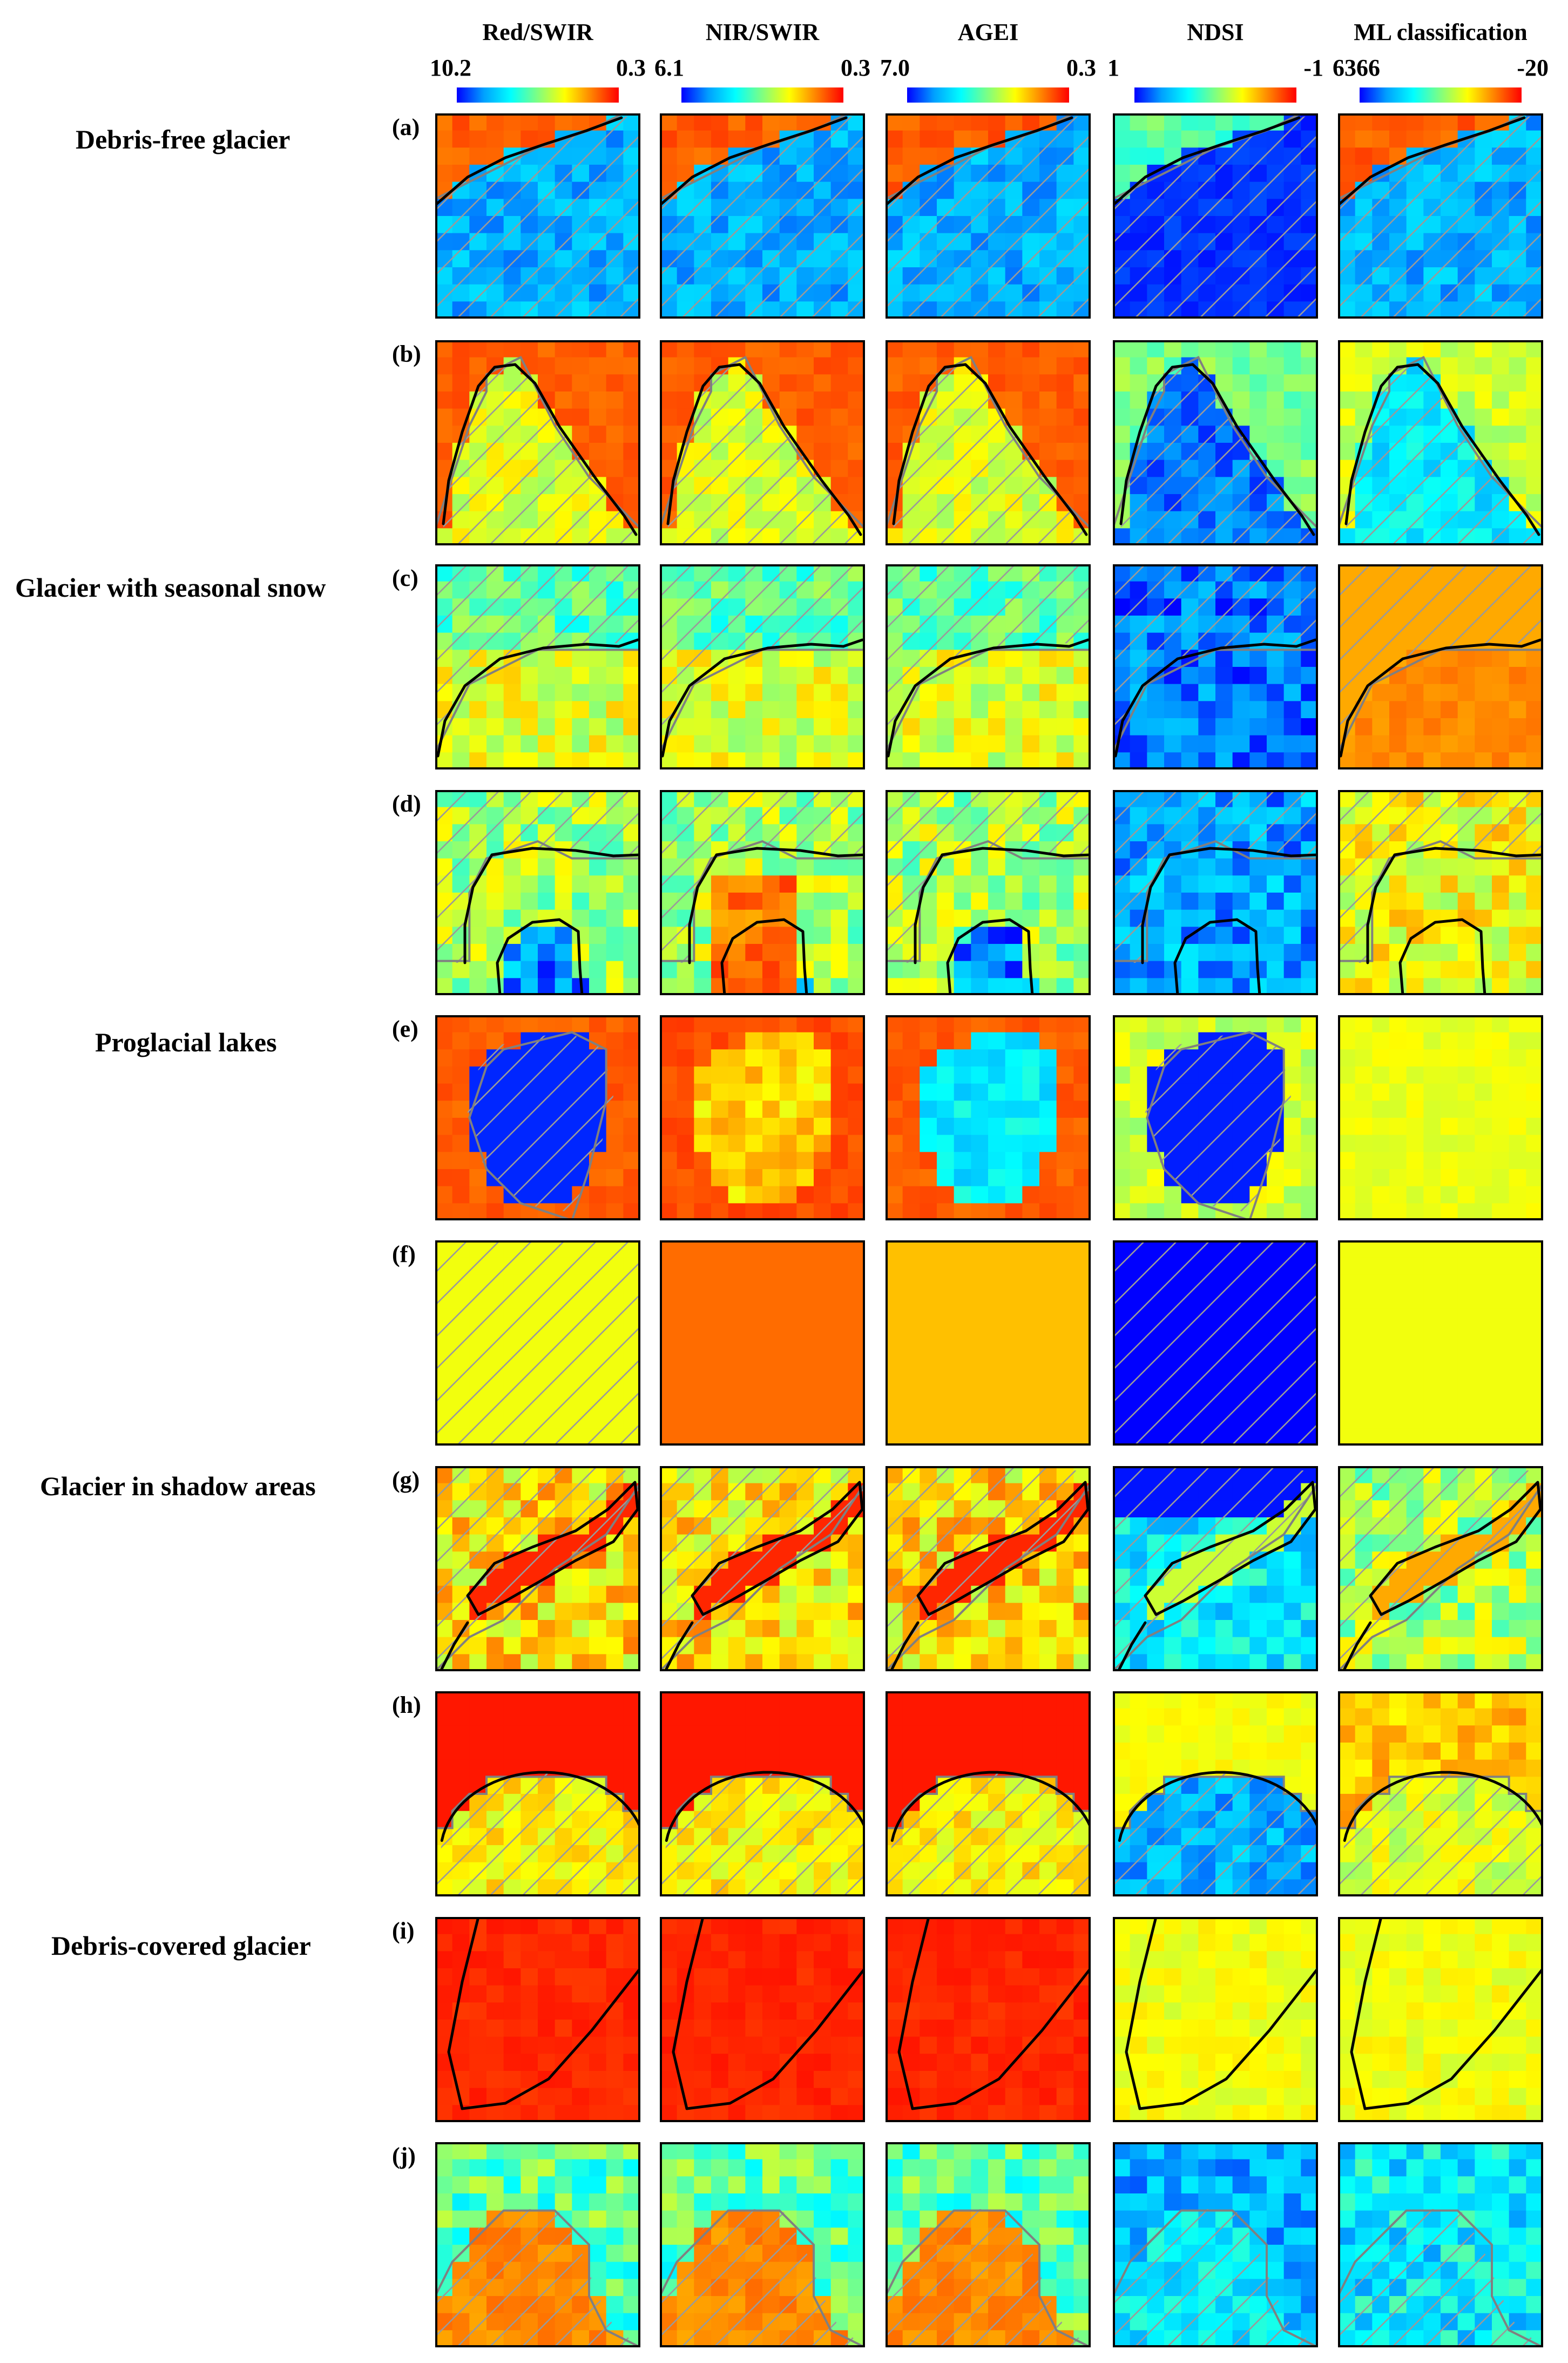 The width and height of the screenshot is (1568, 2363). What do you see at coordinates (988, 32) in the screenshot?
I see `column-title: AGEI` at bounding box center [988, 32].